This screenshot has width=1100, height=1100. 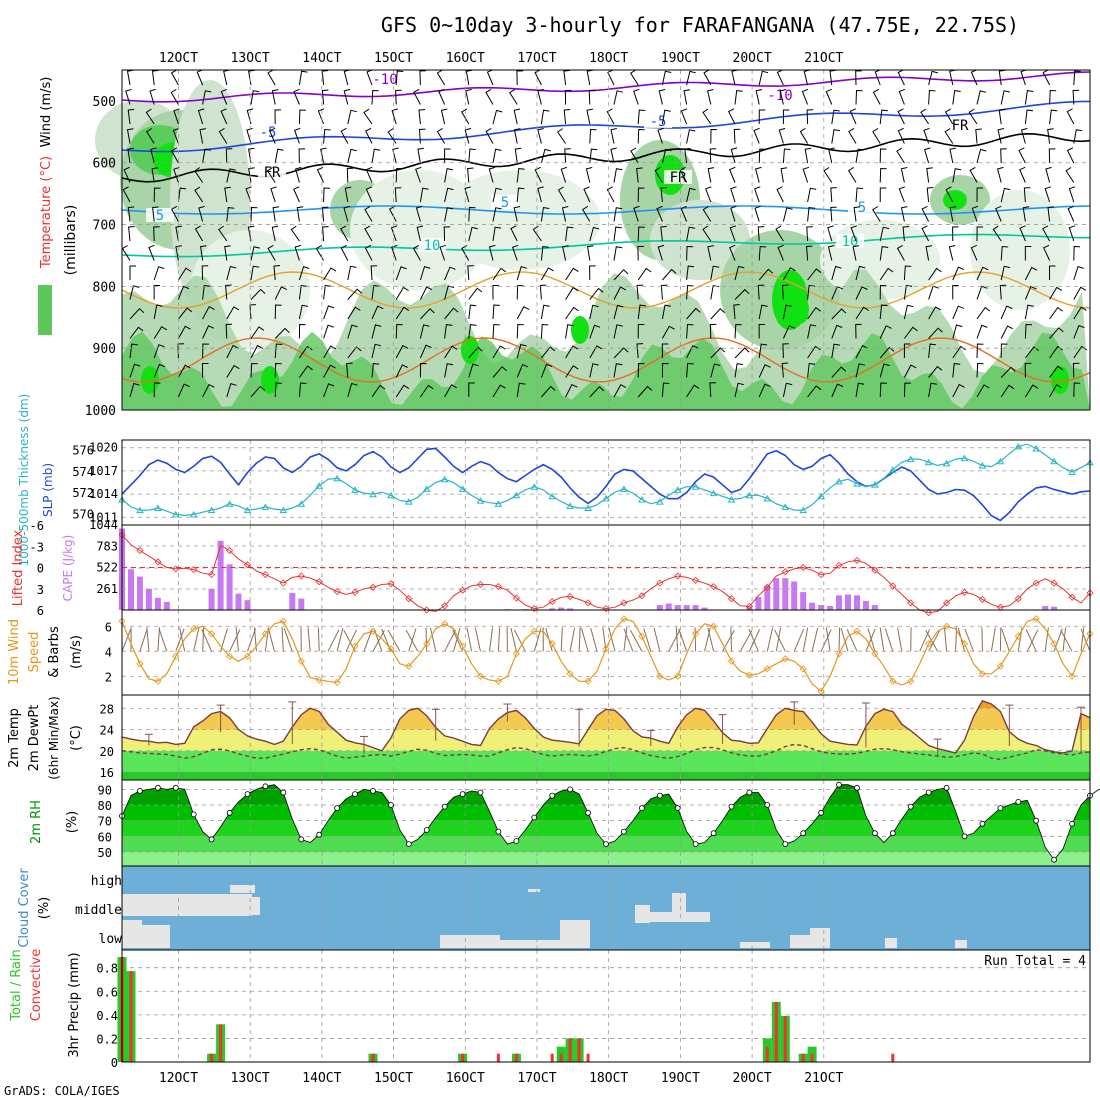 What do you see at coordinates (103, 448) in the screenshot?
I see `slp-tick: 1020` at bounding box center [103, 448].